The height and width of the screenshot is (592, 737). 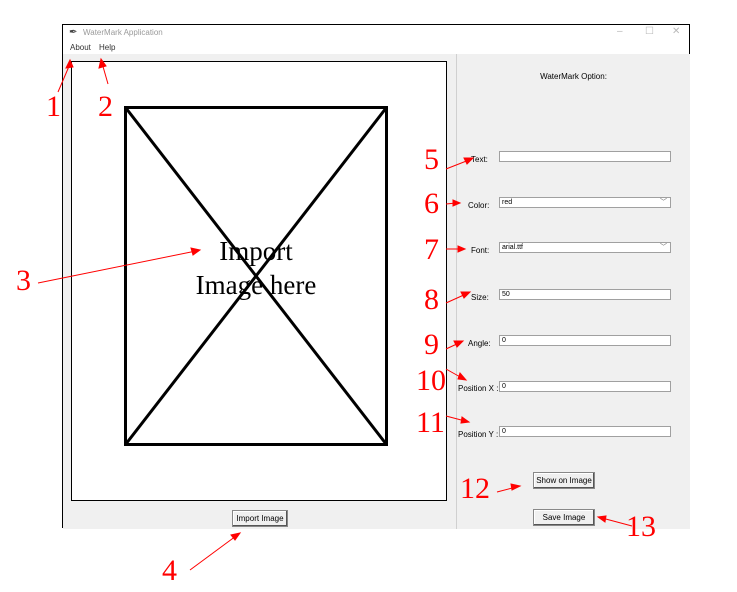 I want to click on font-select: arial.ttf ﹀, so click(x=585, y=247).